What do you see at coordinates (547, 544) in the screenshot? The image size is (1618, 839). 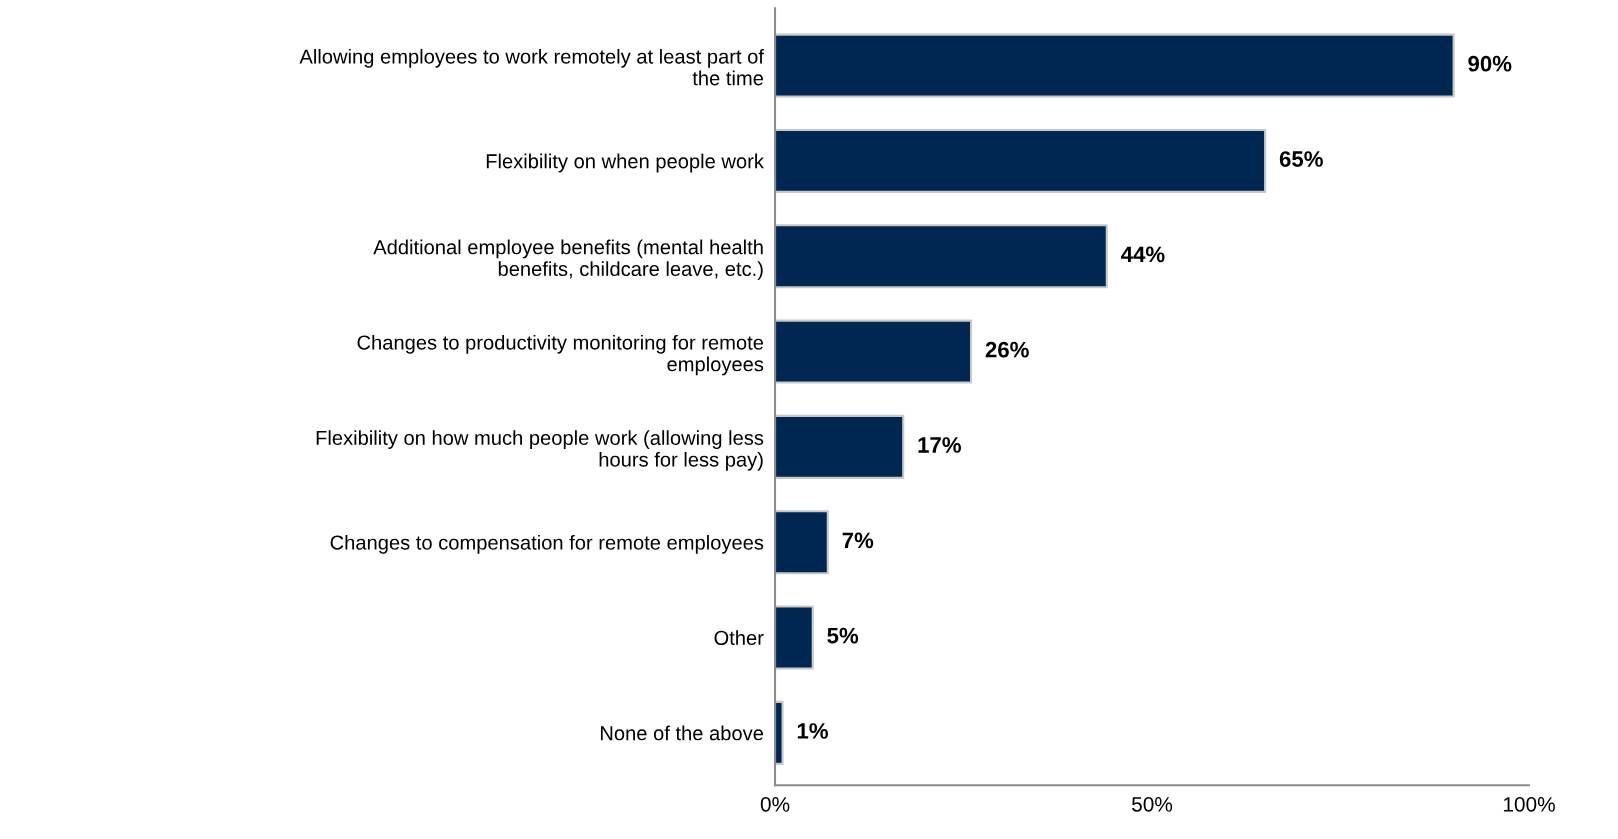 I see `y-tick-label: Changes to compensation for remote employees` at bounding box center [547, 544].